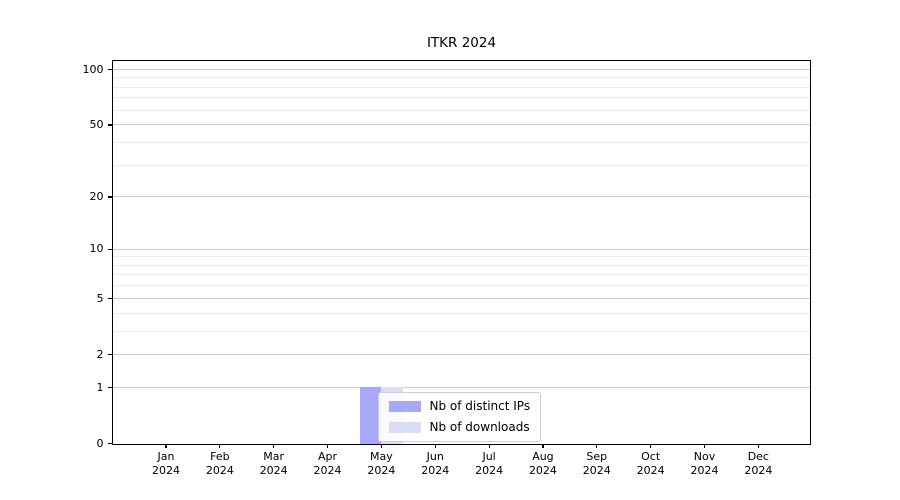 The width and height of the screenshot is (900, 500). What do you see at coordinates (758, 456) in the screenshot?
I see `x-tick-label-month: Dec` at bounding box center [758, 456].